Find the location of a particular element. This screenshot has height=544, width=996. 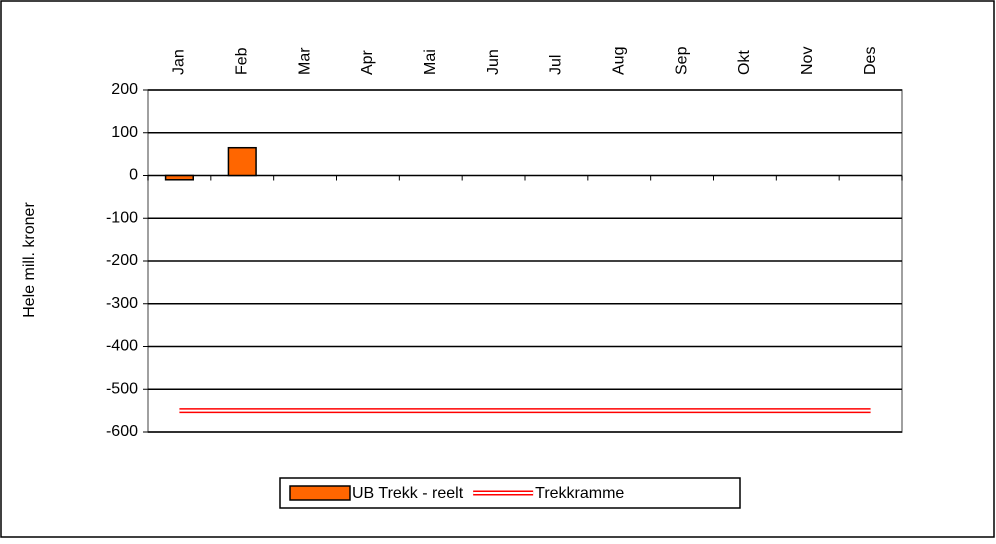

y-tick-label: -300 is located at coordinates (122, 303).